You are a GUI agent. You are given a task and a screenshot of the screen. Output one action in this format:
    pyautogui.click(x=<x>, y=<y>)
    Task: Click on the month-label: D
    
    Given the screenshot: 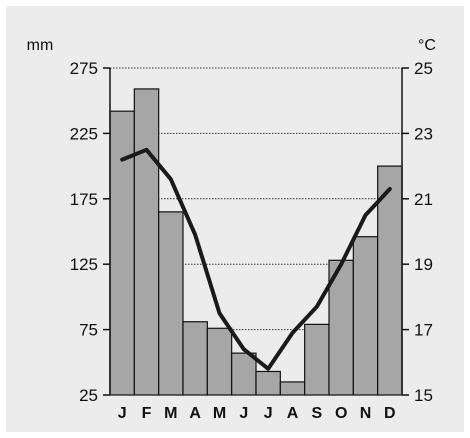 What is the action you would take?
    pyautogui.click(x=390, y=413)
    